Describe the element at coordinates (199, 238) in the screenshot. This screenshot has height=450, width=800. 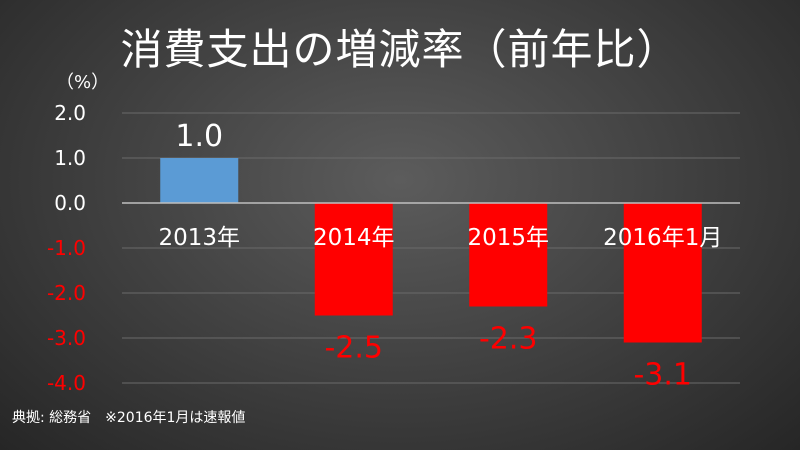
I see `category-label: 2013年` at that location.